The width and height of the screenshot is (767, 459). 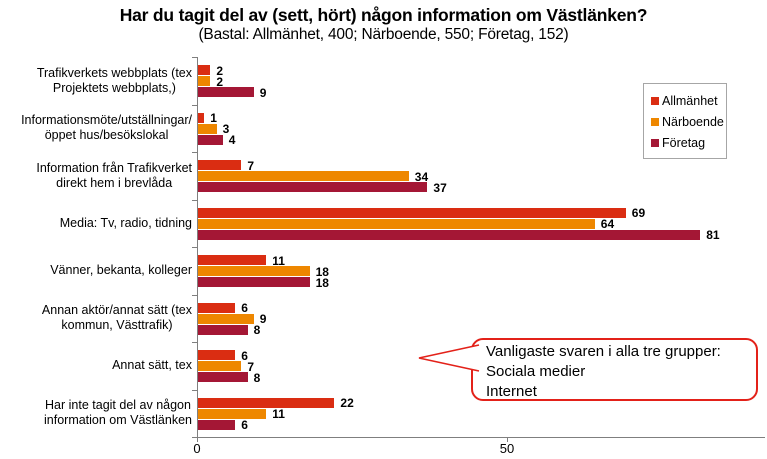 What do you see at coordinates (106, 120) in the screenshot?
I see `category-label-line: Informationsmöte/utställningar/` at bounding box center [106, 120].